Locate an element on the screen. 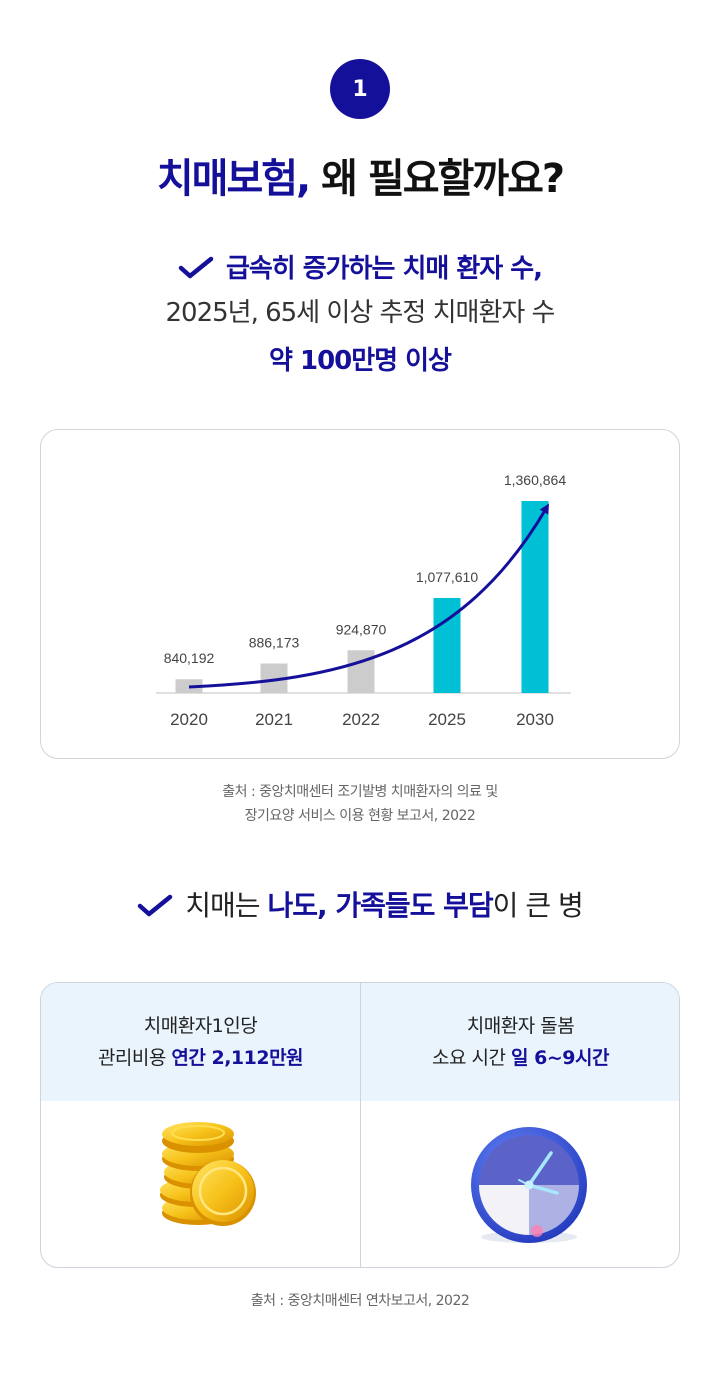 The width and height of the screenshot is (720, 1390). bar-2022 is located at coordinates (361, 671).